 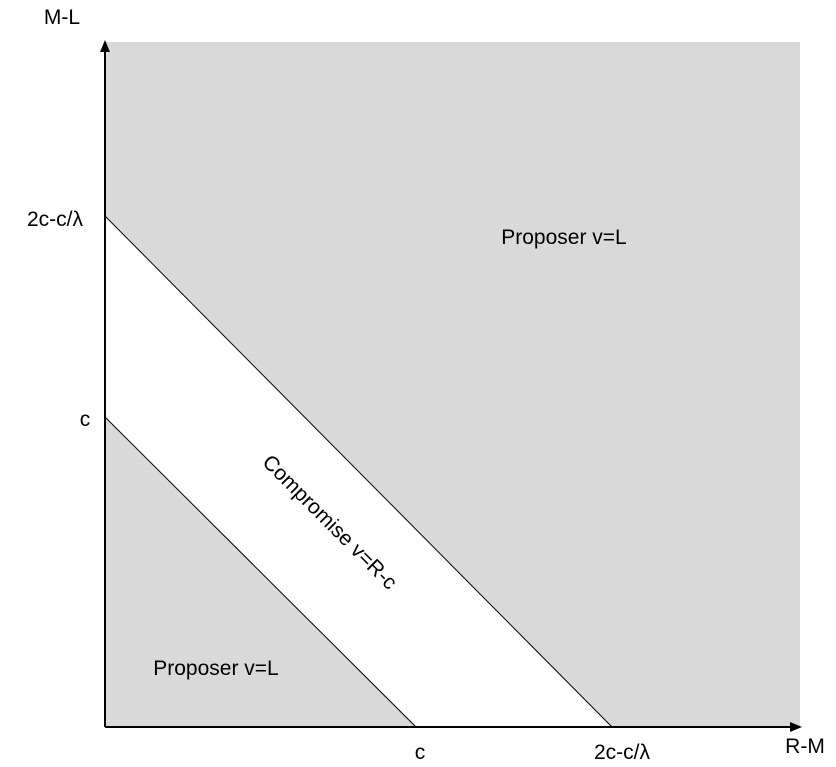 I want to click on y-axis-label: M-L, so click(x=62, y=17).